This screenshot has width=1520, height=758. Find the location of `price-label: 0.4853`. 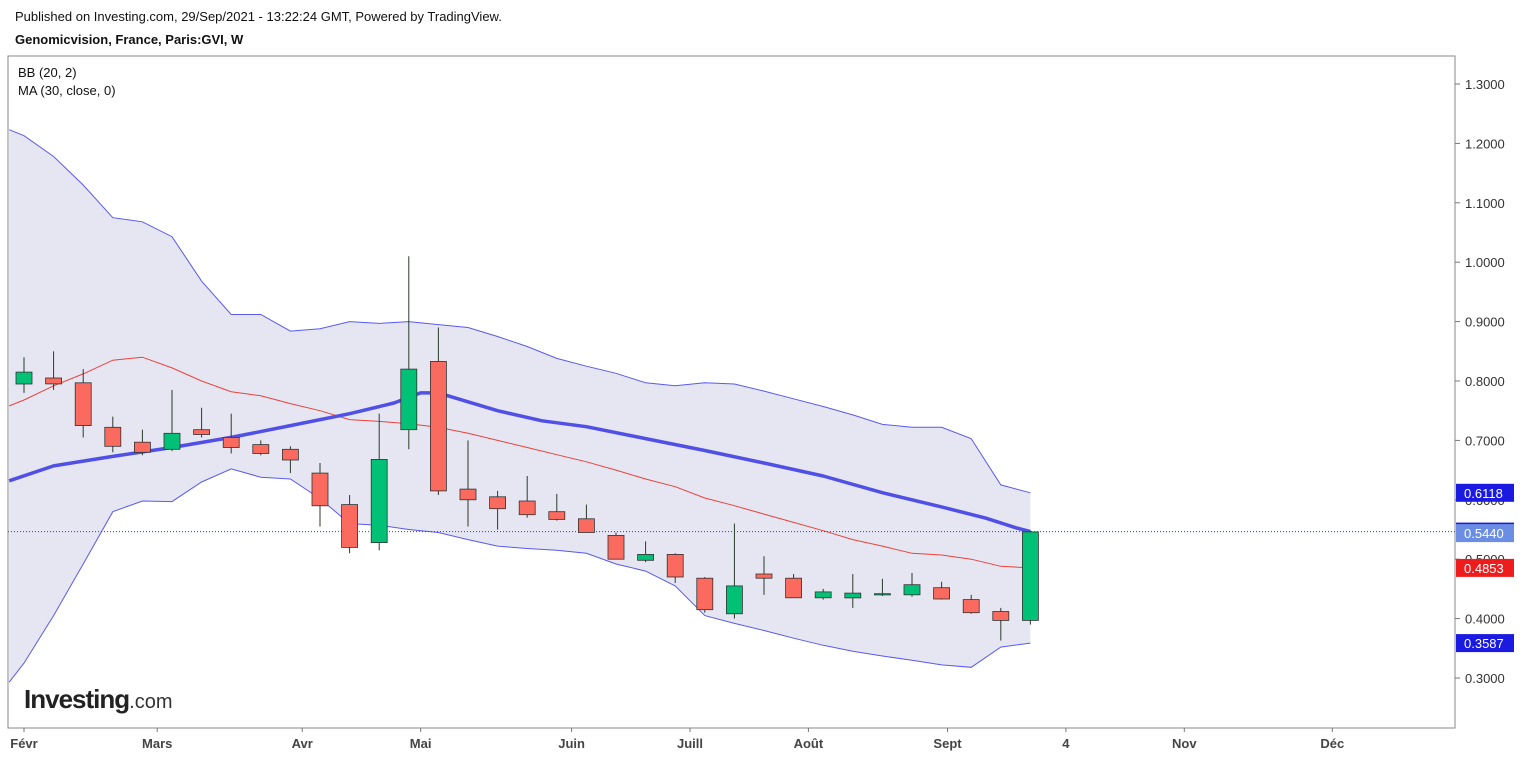

price-label: 0.4853 is located at coordinates (1485, 567).